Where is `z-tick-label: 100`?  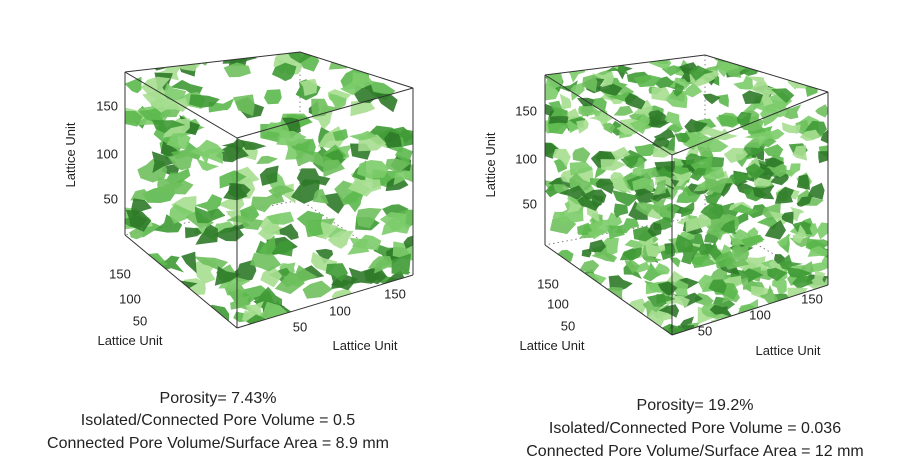
z-tick-label: 100 is located at coordinates (526, 158).